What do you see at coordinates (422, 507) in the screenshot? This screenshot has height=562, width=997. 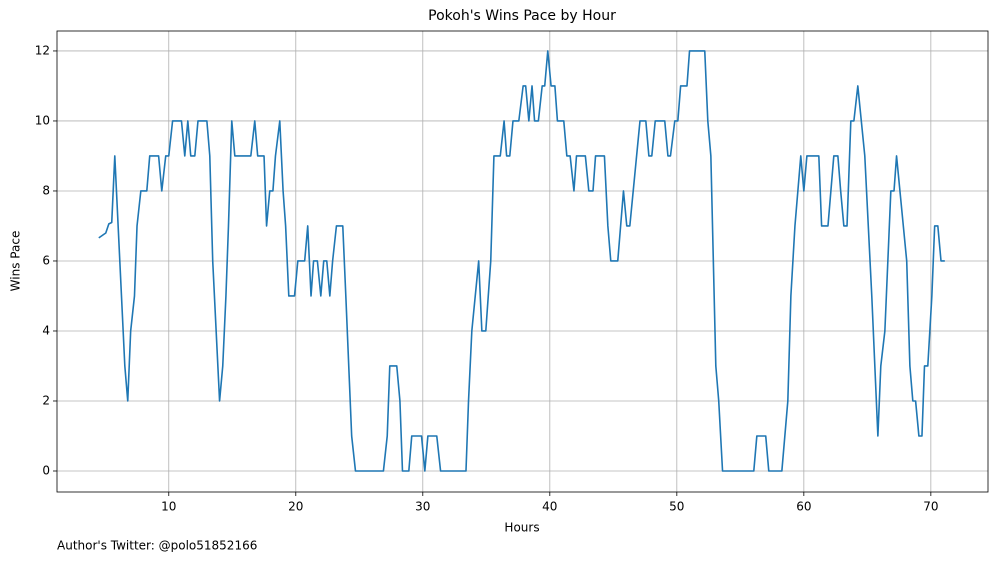 I see `x-tick-label: 30` at bounding box center [422, 507].